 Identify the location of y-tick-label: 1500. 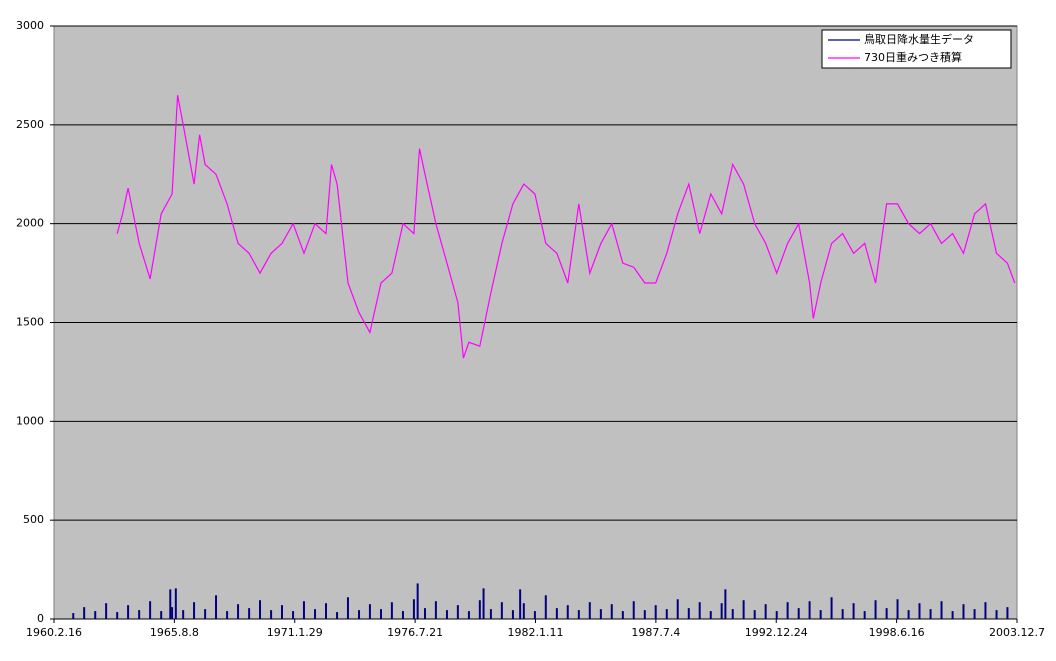
(30, 322).